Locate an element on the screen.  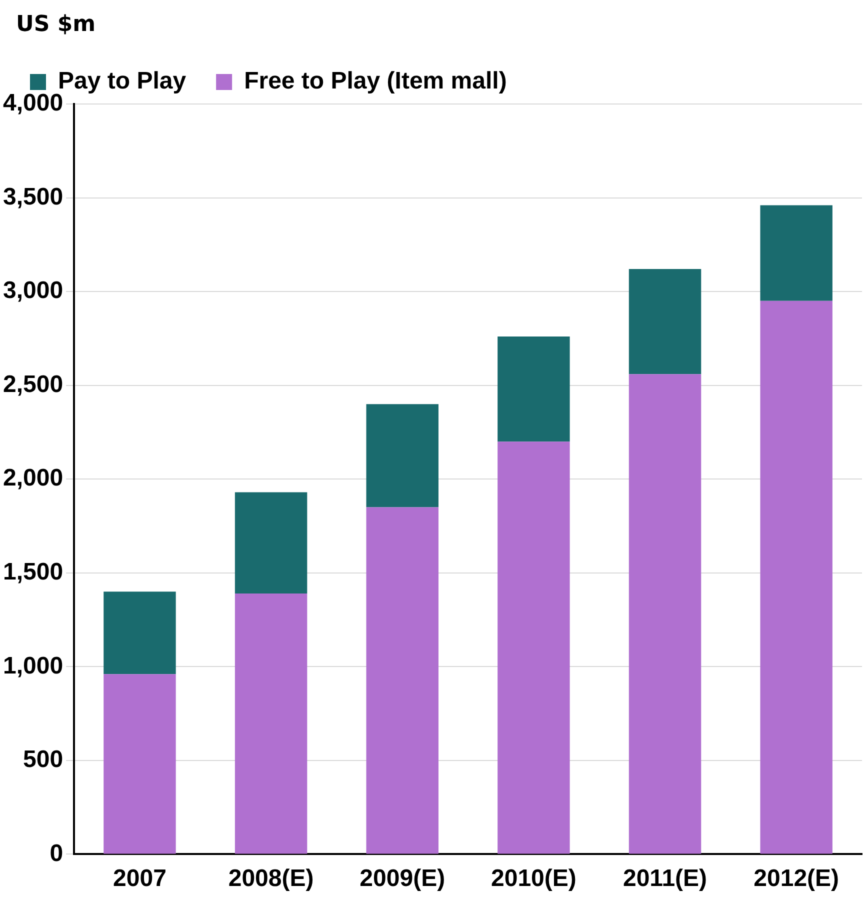
x-tick-label: 2009(E) is located at coordinates (403, 878).